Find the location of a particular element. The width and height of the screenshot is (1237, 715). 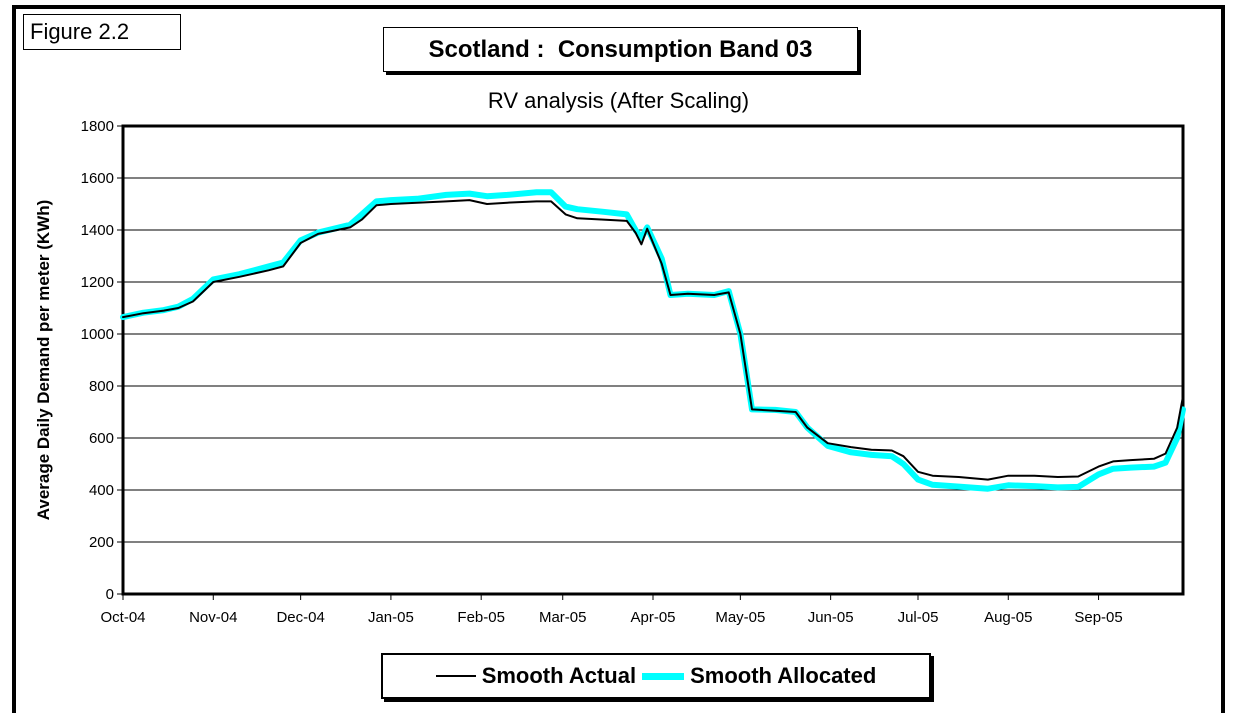

legend-swatch-actual is located at coordinates (455, 676).